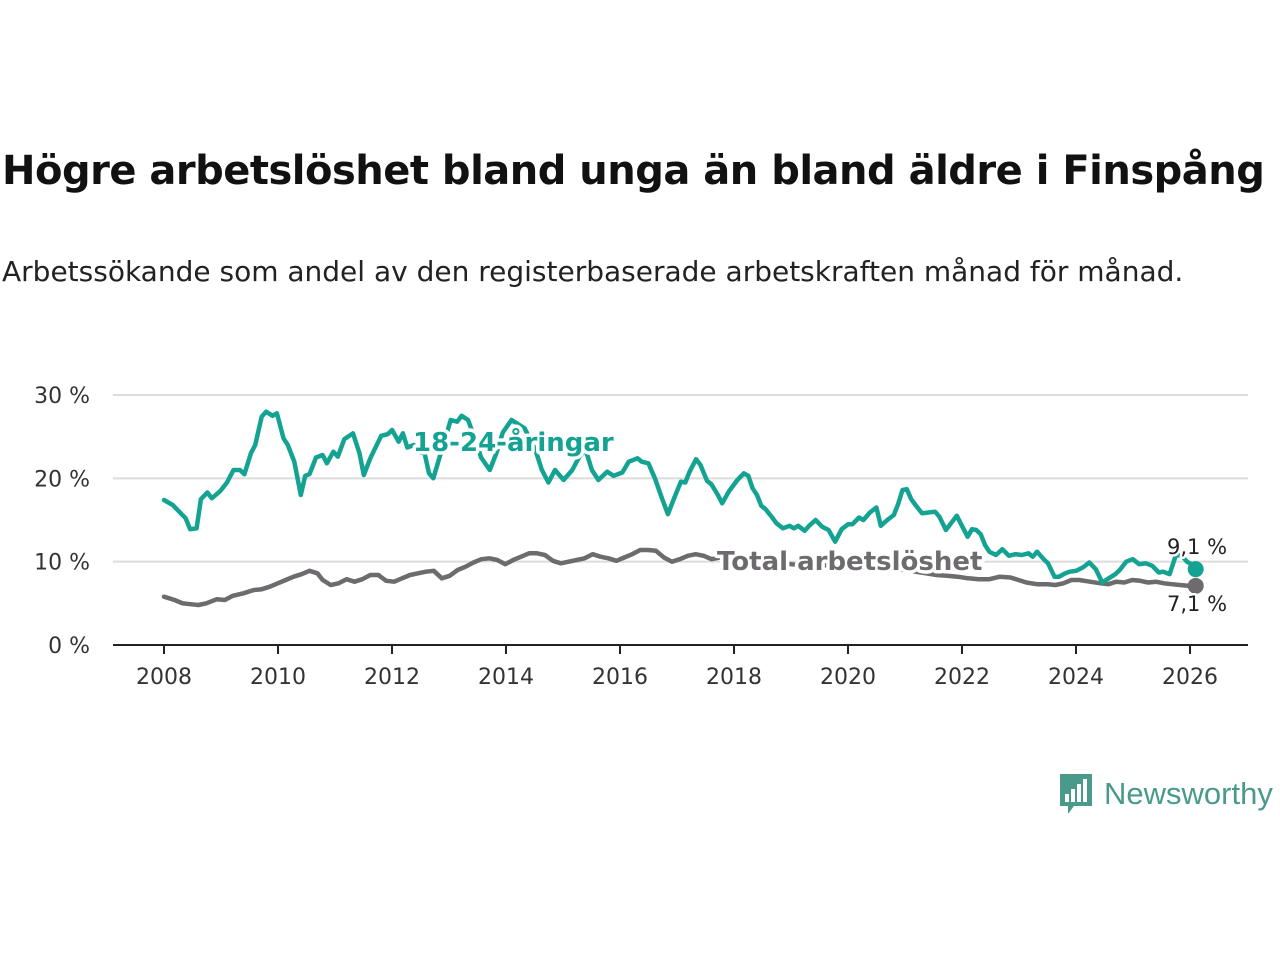 The image size is (1280, 960). What do you see at coordinates (506, 677) in the screenshot?
I see `x-tick-label: 2014` at bounding box center [506, 677].